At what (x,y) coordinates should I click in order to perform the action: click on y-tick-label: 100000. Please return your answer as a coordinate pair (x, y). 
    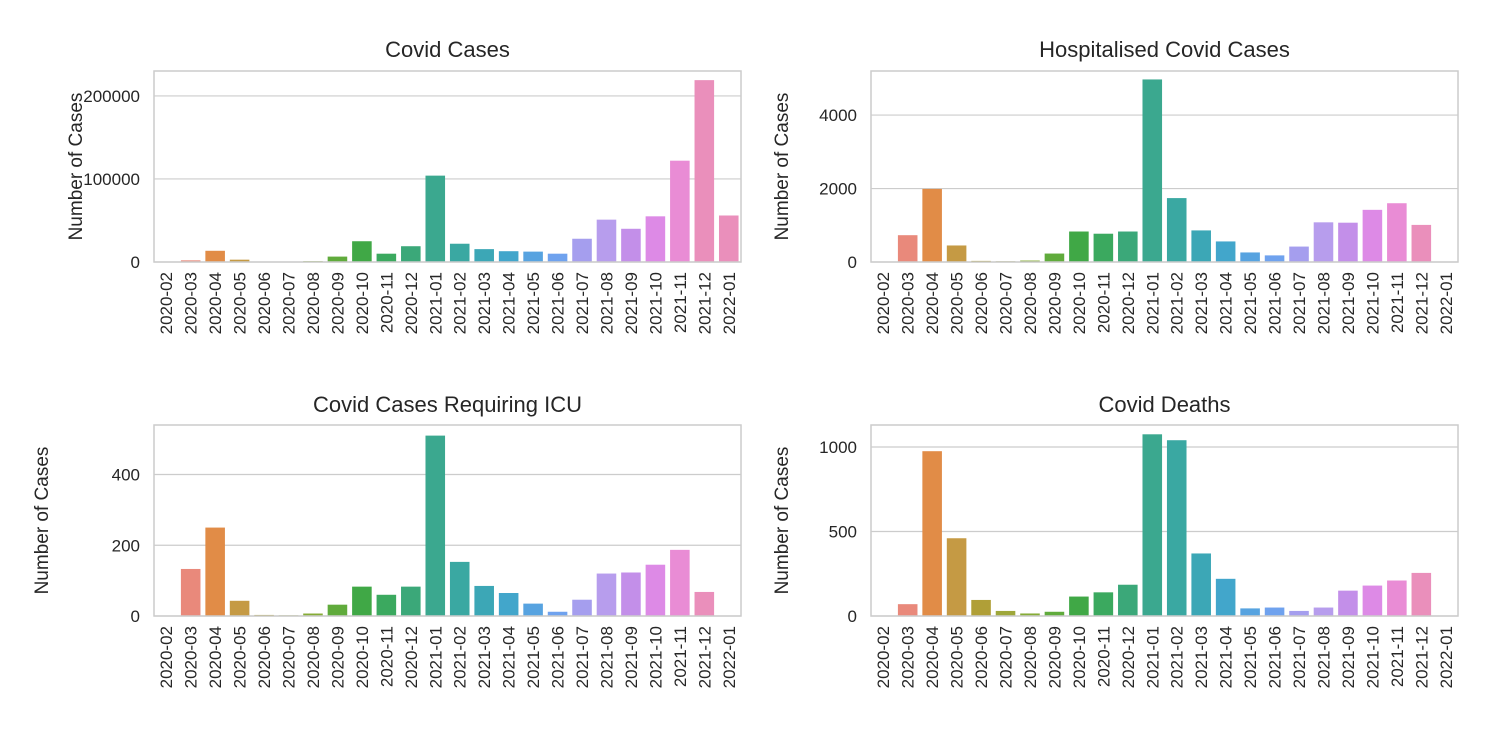
    Looking at the image, I should click on (111, 179).